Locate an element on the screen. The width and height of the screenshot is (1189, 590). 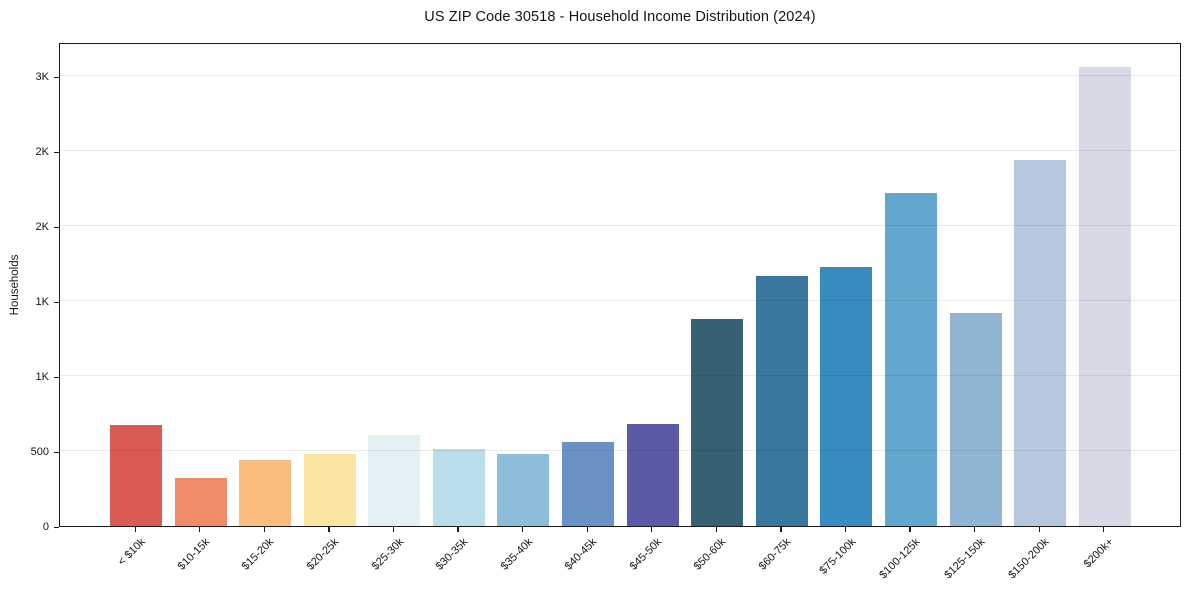
x-tick-label: $45-50k is located at coordinates (646, 554).